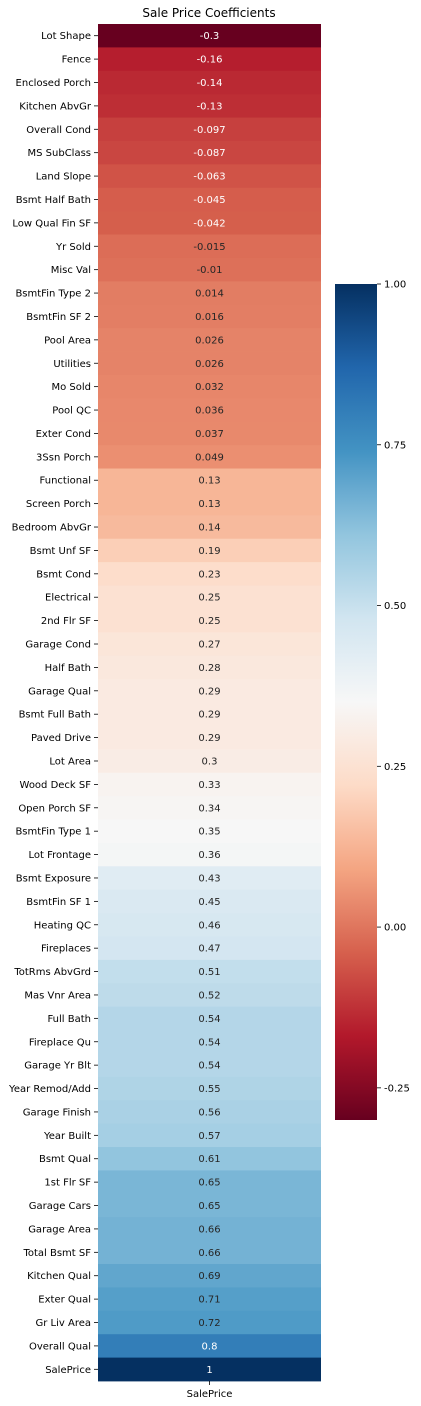 The width and height of the screenshot is (421, 1406). I want to click on row-label: Bedroom AbvGr, so click(52, 528).